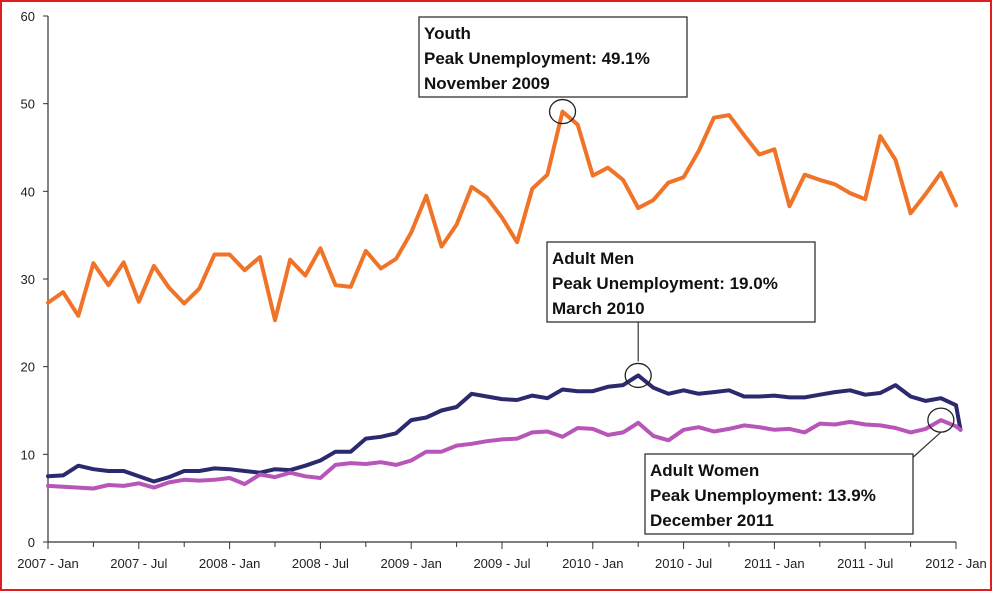 Image resolution: width=992 pixels, height=591 pixels. What do you see at coordinates (925, 446) in the screenshot?
I see `annotation-connector-adult-women` at bounding box center [925, 446].